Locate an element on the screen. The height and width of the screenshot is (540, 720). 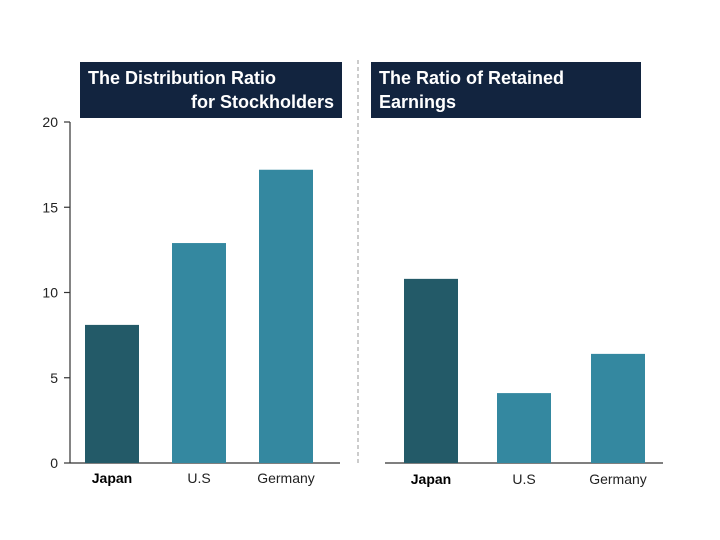
y-tick-label: 0 is located at coordinates (54, 463).